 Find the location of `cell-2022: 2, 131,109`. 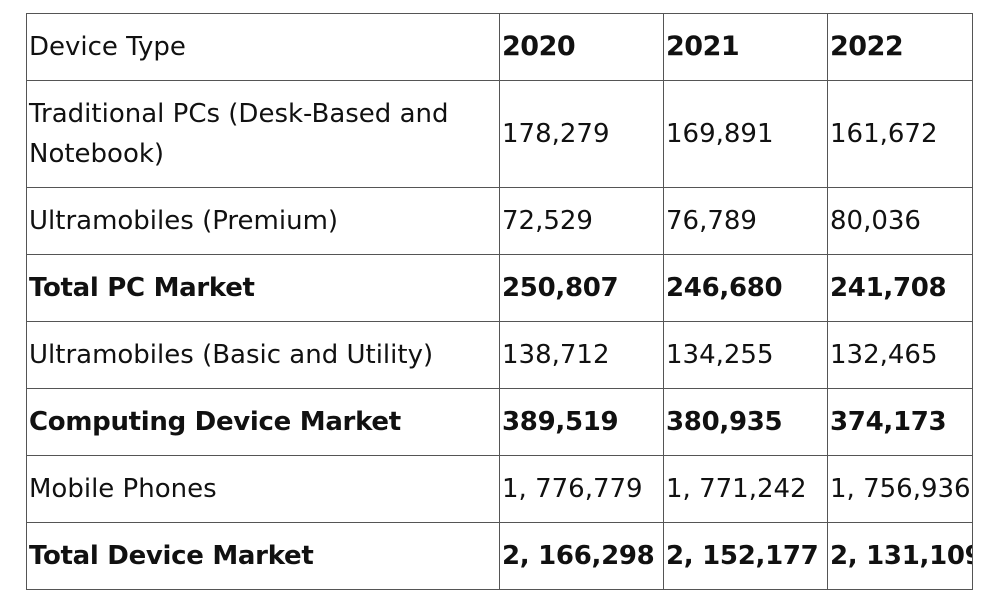

cell-2022: 2, 131,109 is located at coordinates (900, 556).